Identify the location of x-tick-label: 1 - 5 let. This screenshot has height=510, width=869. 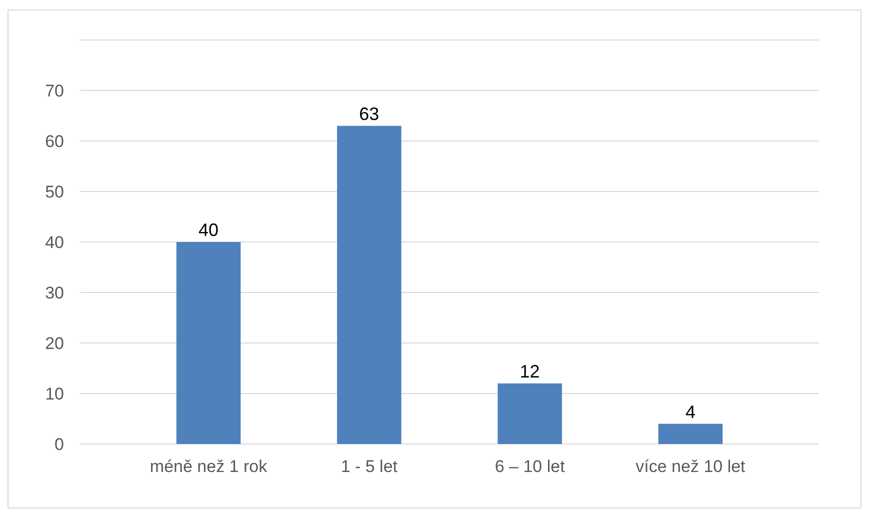
(369, 466).